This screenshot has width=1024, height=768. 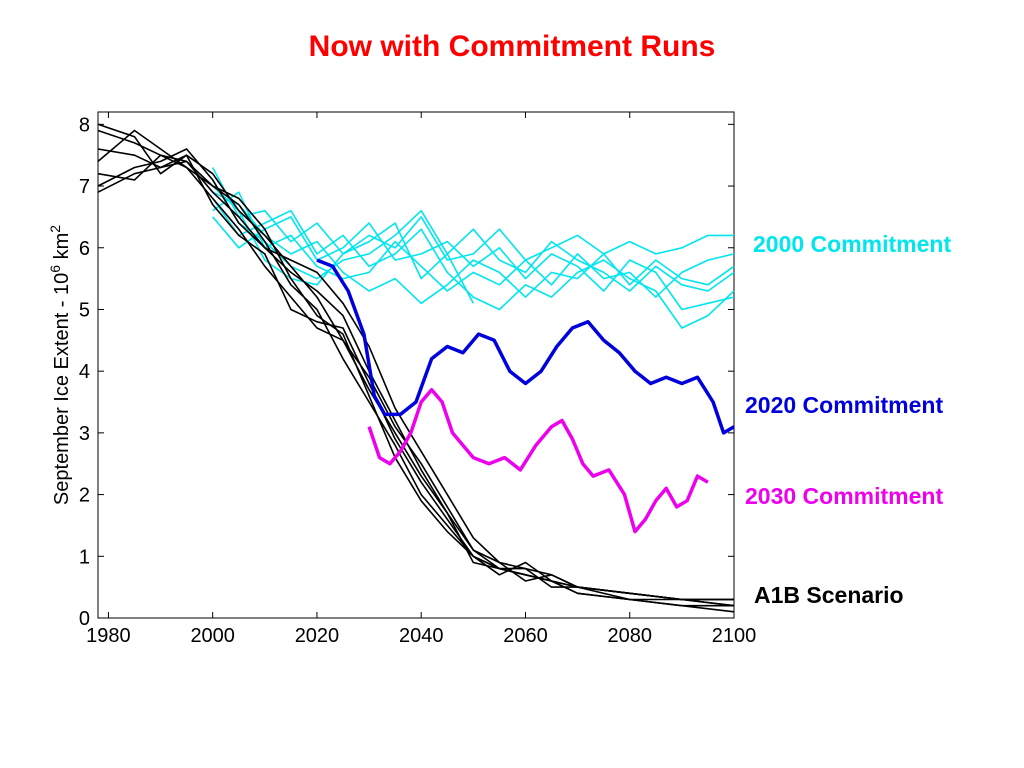 What do you see at coordinates (84, 372) in the screenshot?
I see `y-tick-label: 4` at bounding box center [84, 372].